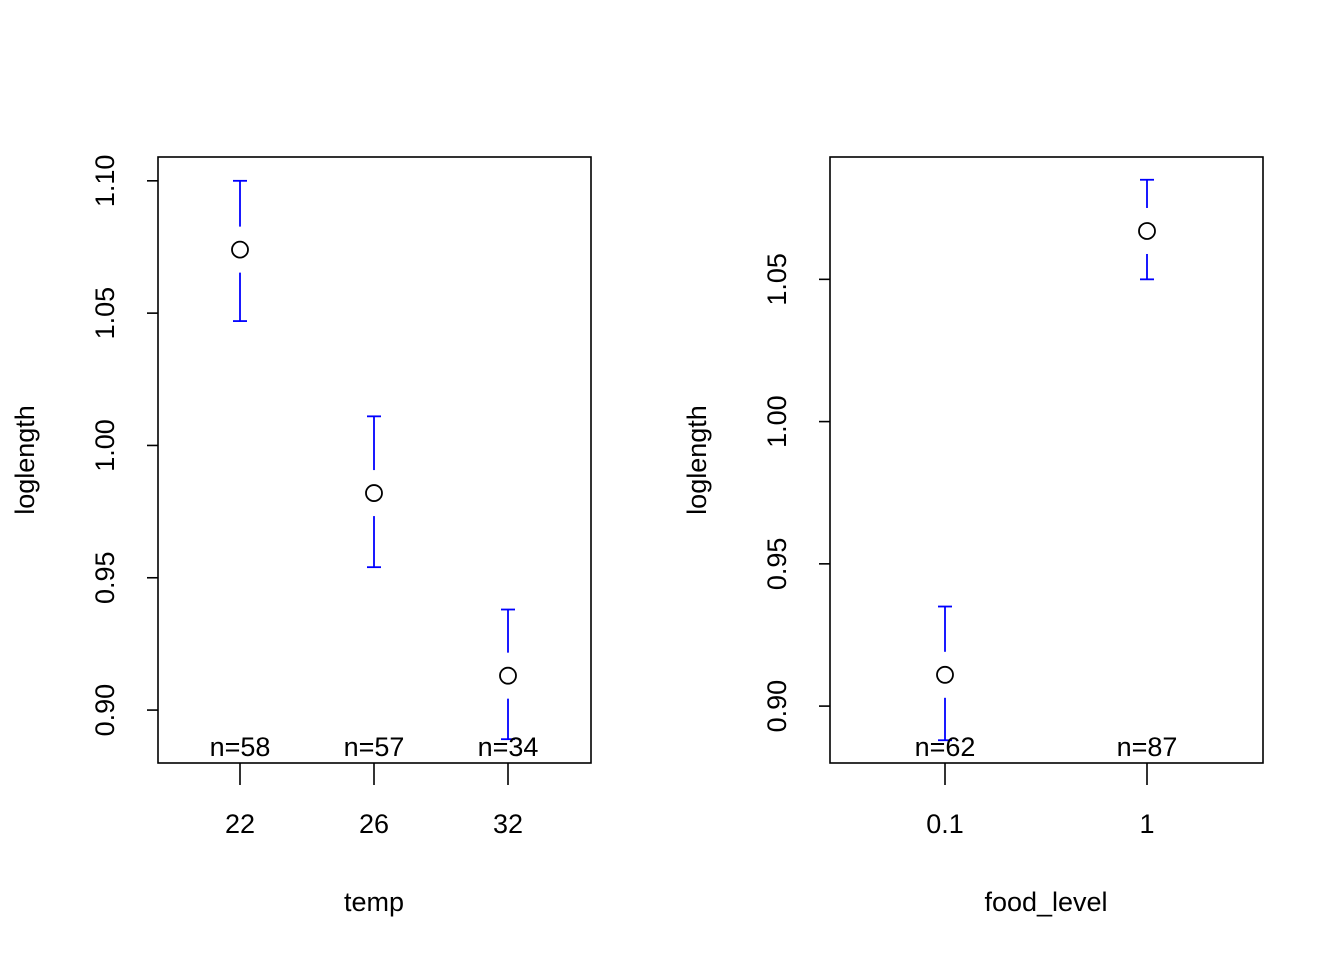  I want to click on y-tick-label: 1.10, so click(105, 181).